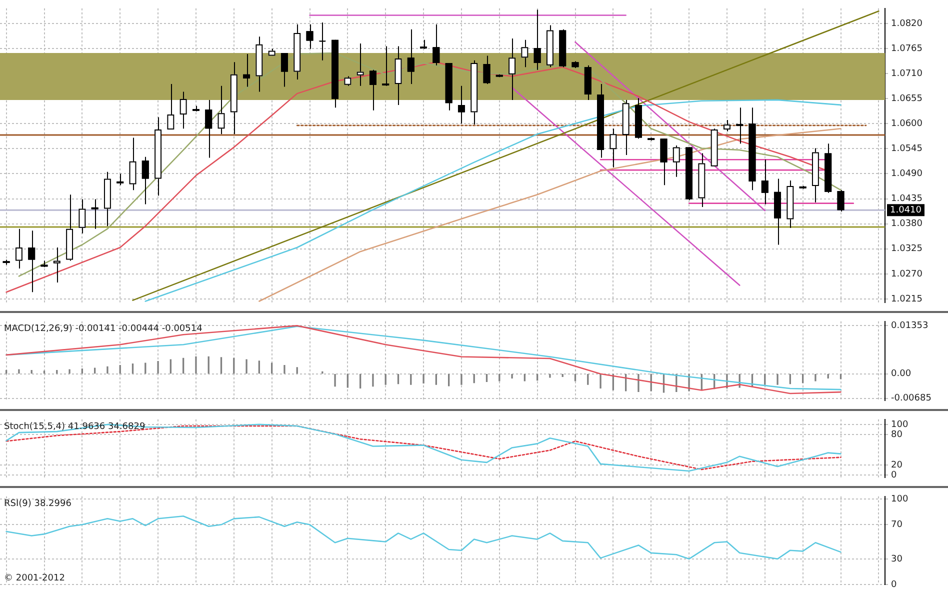  I want to click on y-tick-label: 0.01353, so click(909, 325).